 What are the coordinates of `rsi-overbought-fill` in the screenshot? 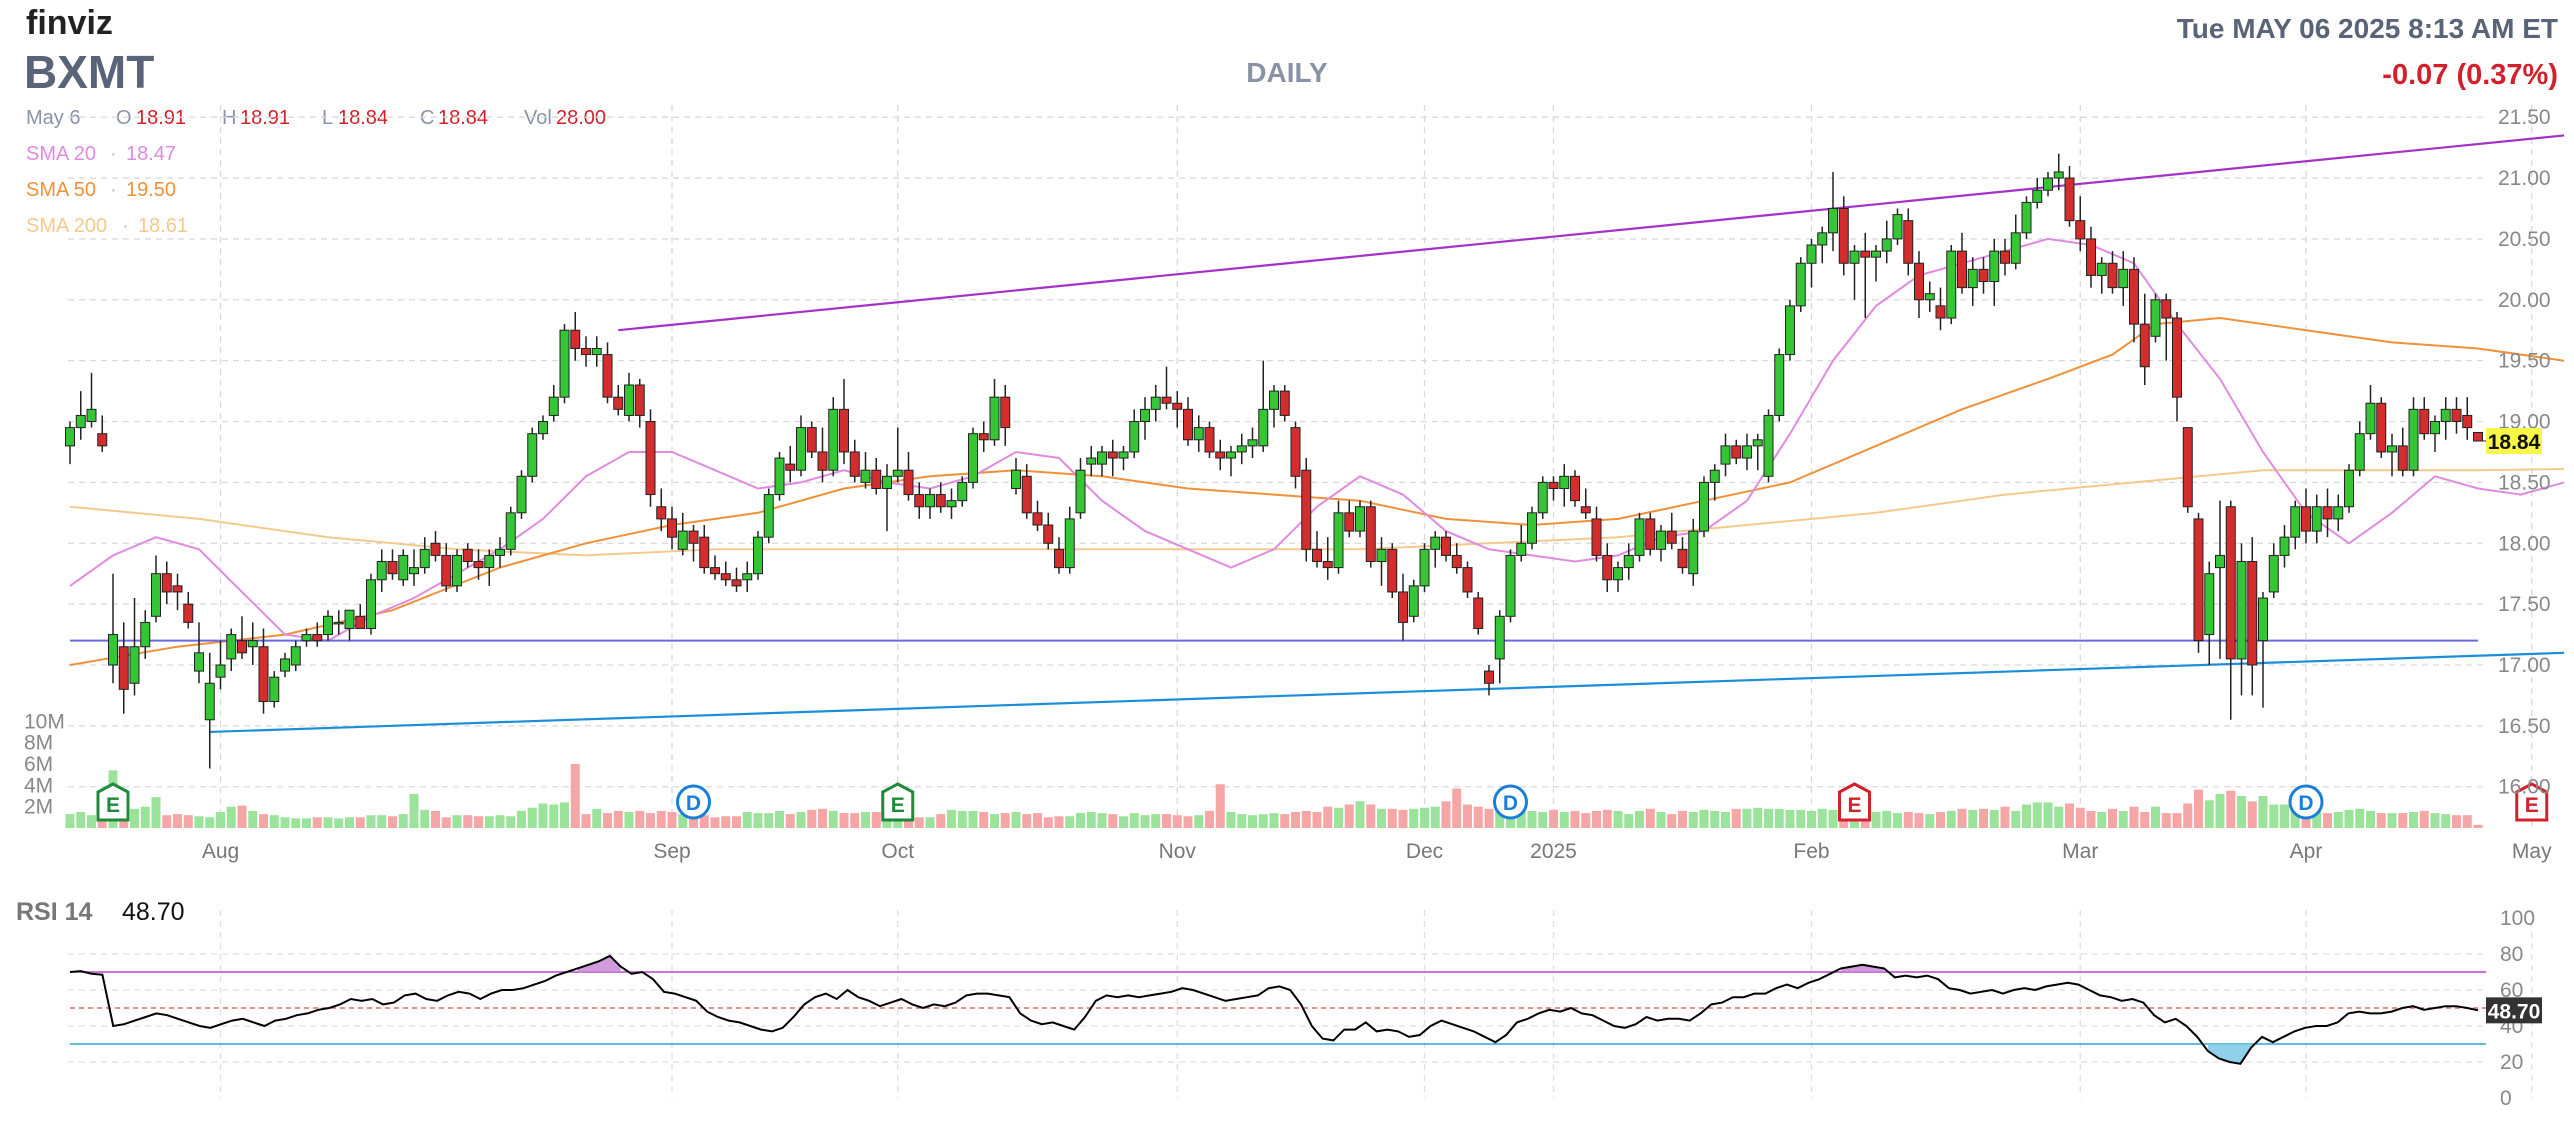 It's located at (599, 963).